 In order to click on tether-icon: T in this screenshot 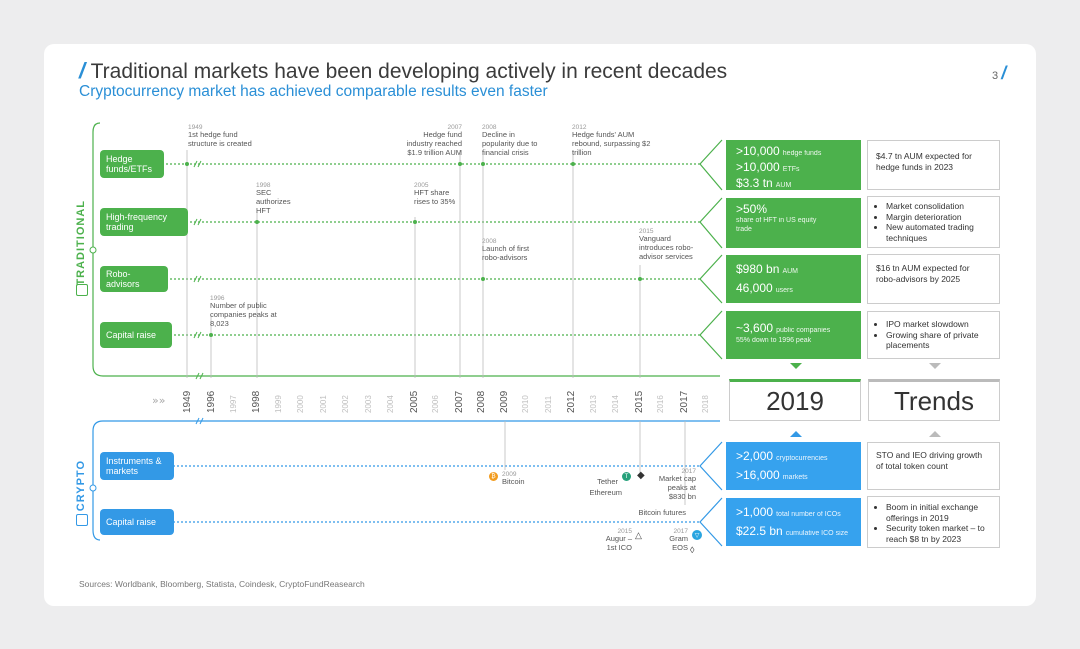, I will do `click(626, 476)`.